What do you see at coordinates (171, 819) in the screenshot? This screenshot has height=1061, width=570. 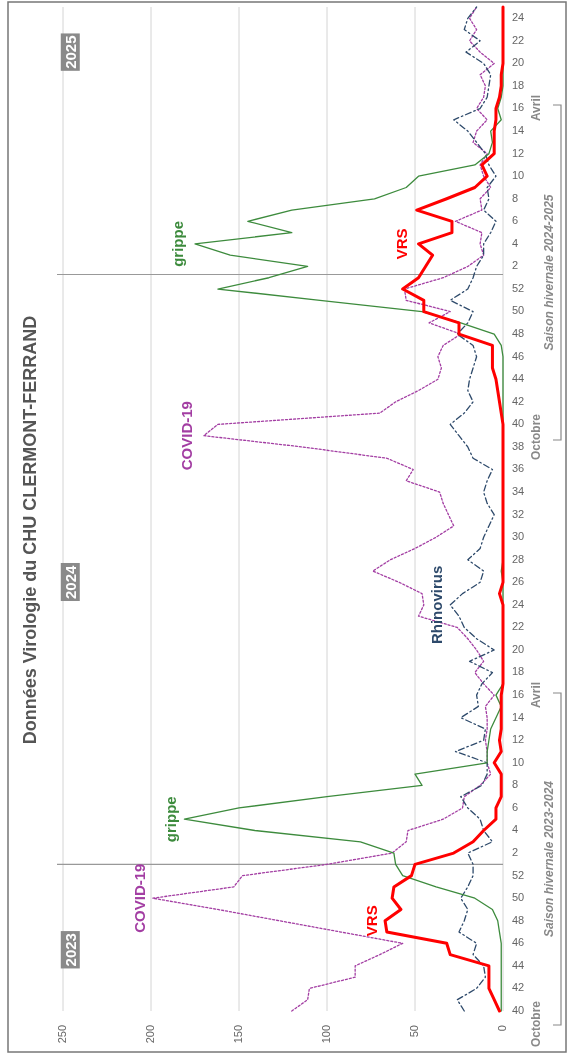 I see `text: grippe` at bounding box center [171, 819].